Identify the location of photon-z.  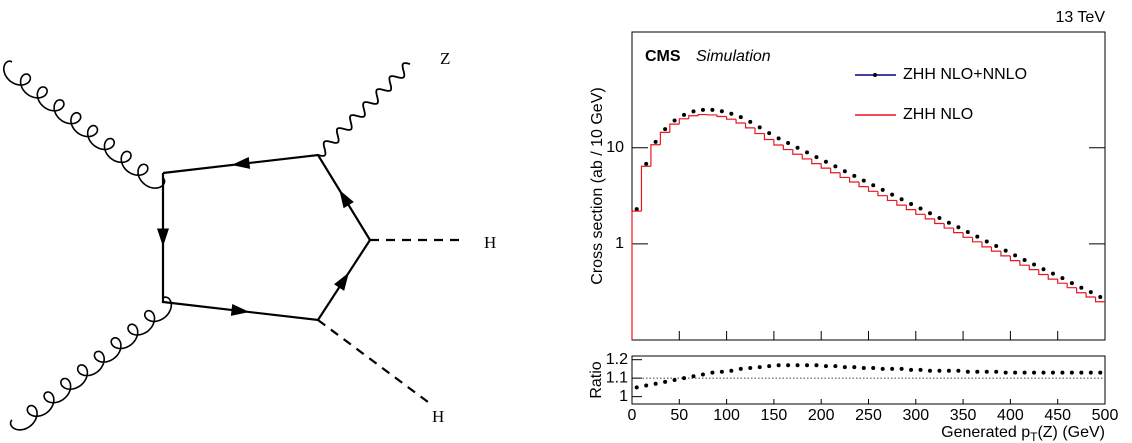
(364, 109).